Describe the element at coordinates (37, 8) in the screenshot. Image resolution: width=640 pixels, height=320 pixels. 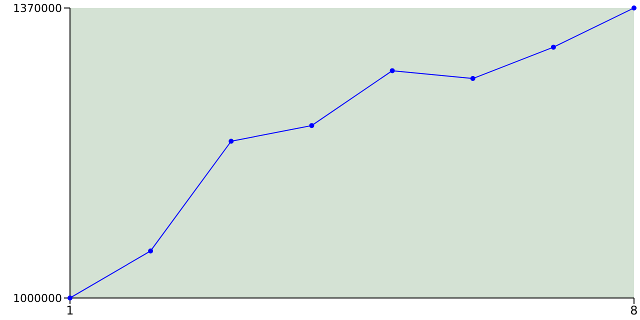
I see `y-tick-label: 1370000` at that location.